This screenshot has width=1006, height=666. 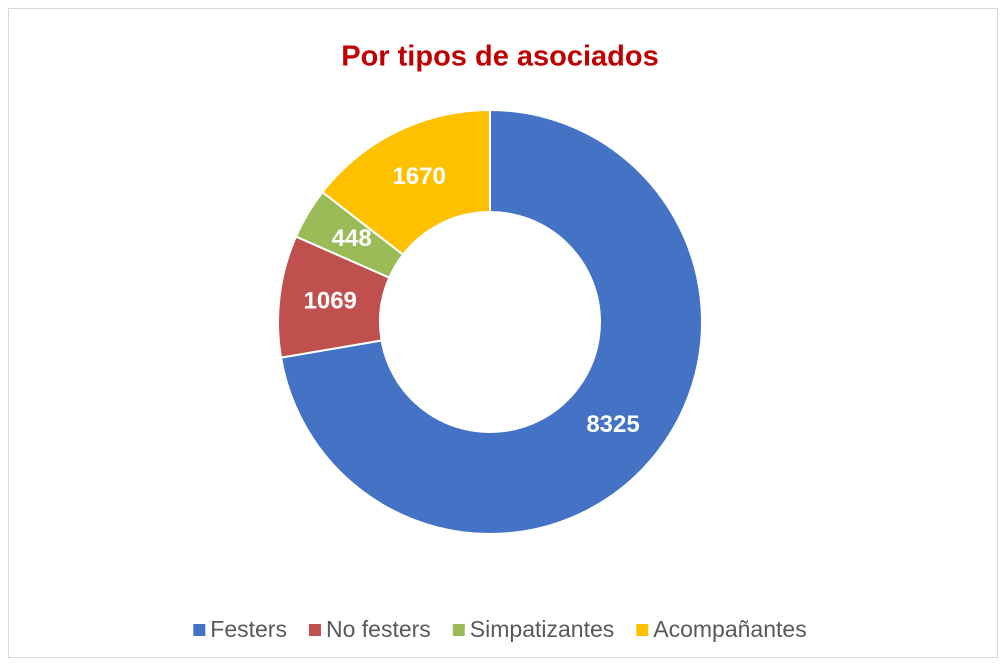 I want to click on legend-label: Simpatizantes, so click(x=542, y=629).